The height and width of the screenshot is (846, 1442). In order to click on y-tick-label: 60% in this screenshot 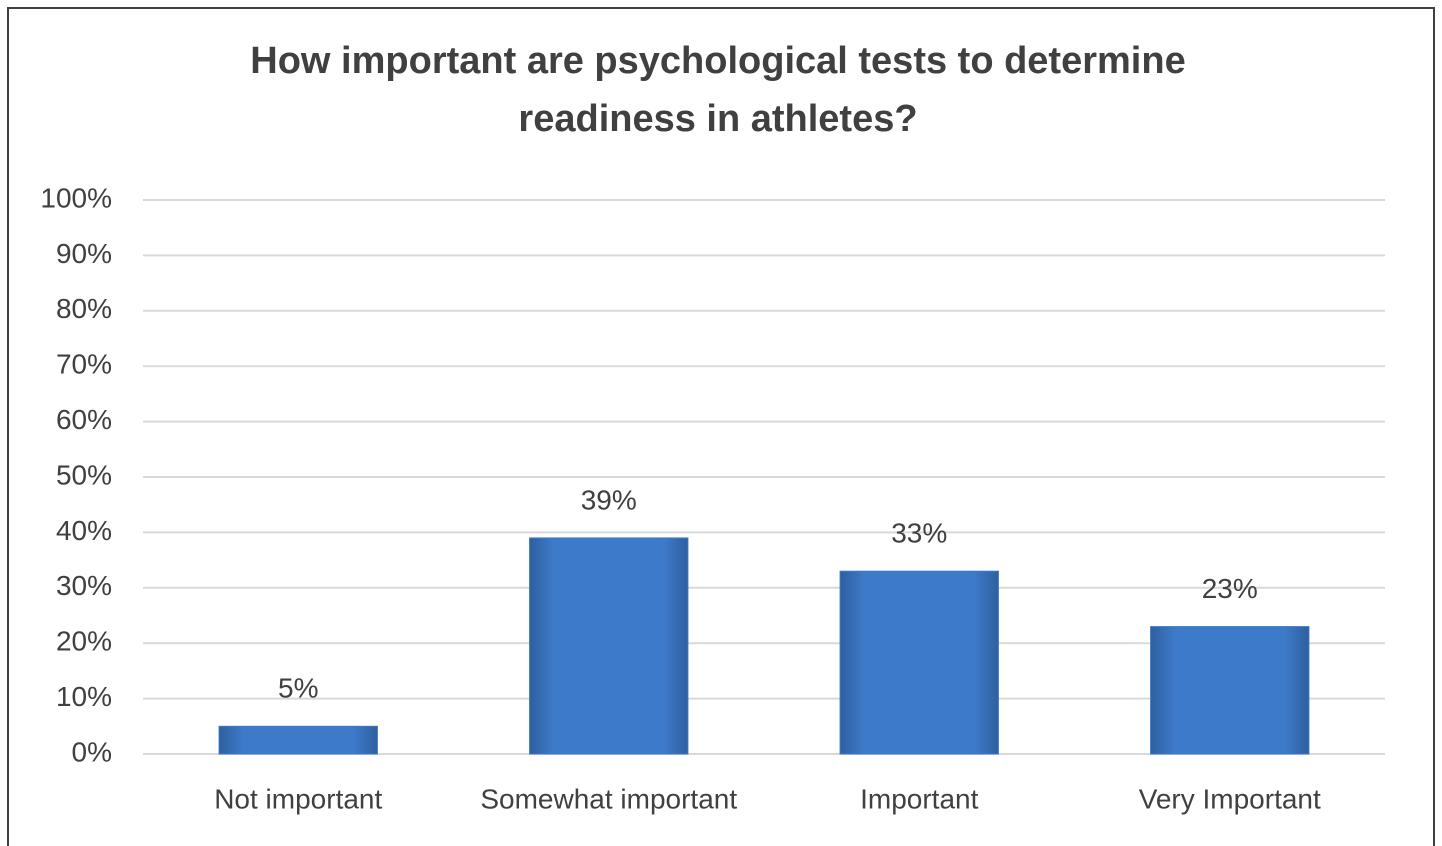, I will do `click(84, 419)`.